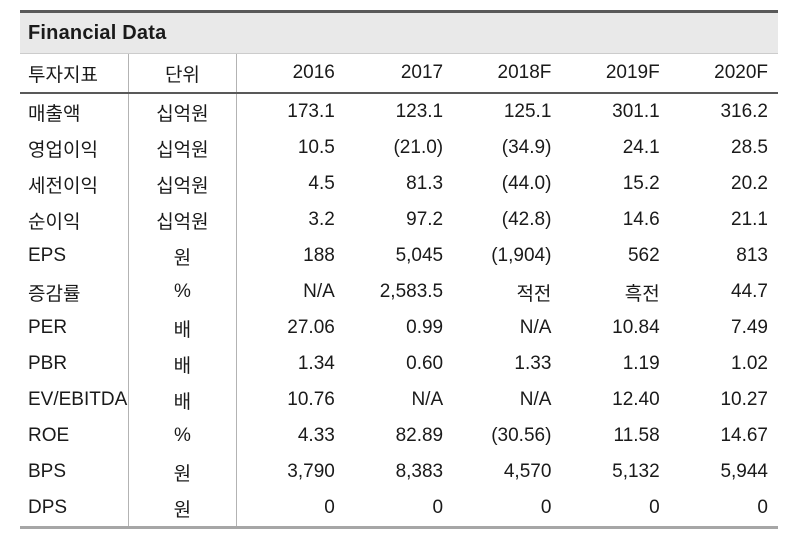 Image resolution: width=798 pixels, height=544 pixels. Describe the element at coordinates (615, 73) in the screenshot. I see `col-header-2019f: 2019F` at that location.